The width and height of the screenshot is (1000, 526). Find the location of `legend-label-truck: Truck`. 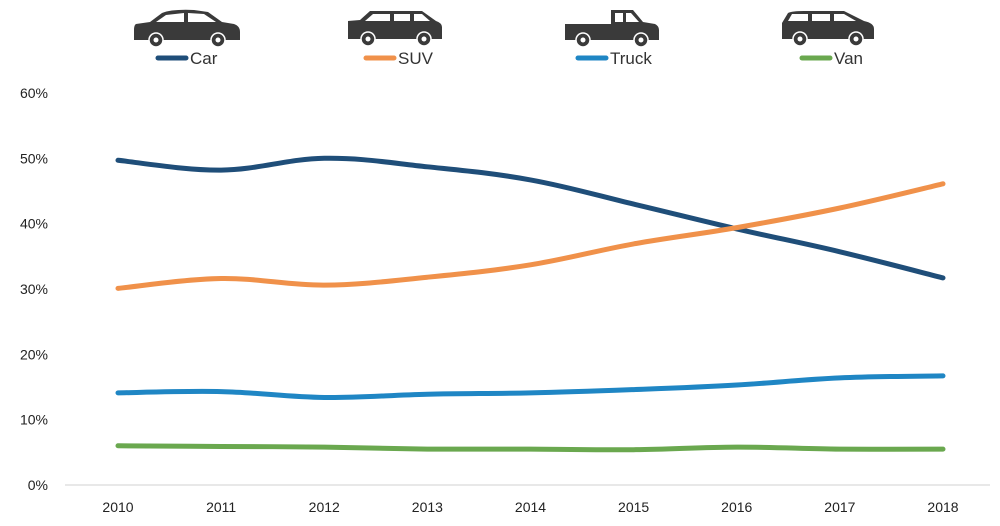

legend-label-truck: Truck is located at coordinates (631, 58).